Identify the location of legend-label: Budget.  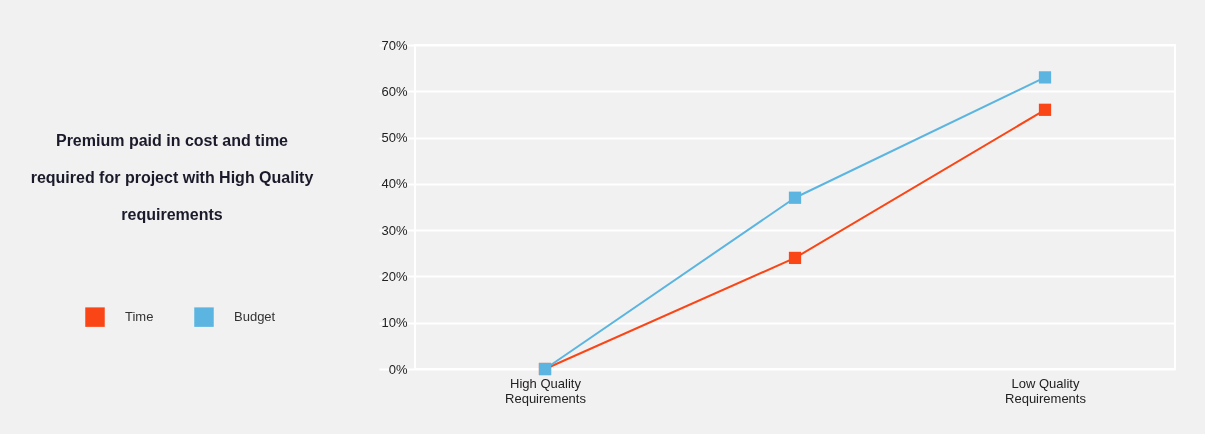
(255, 317).